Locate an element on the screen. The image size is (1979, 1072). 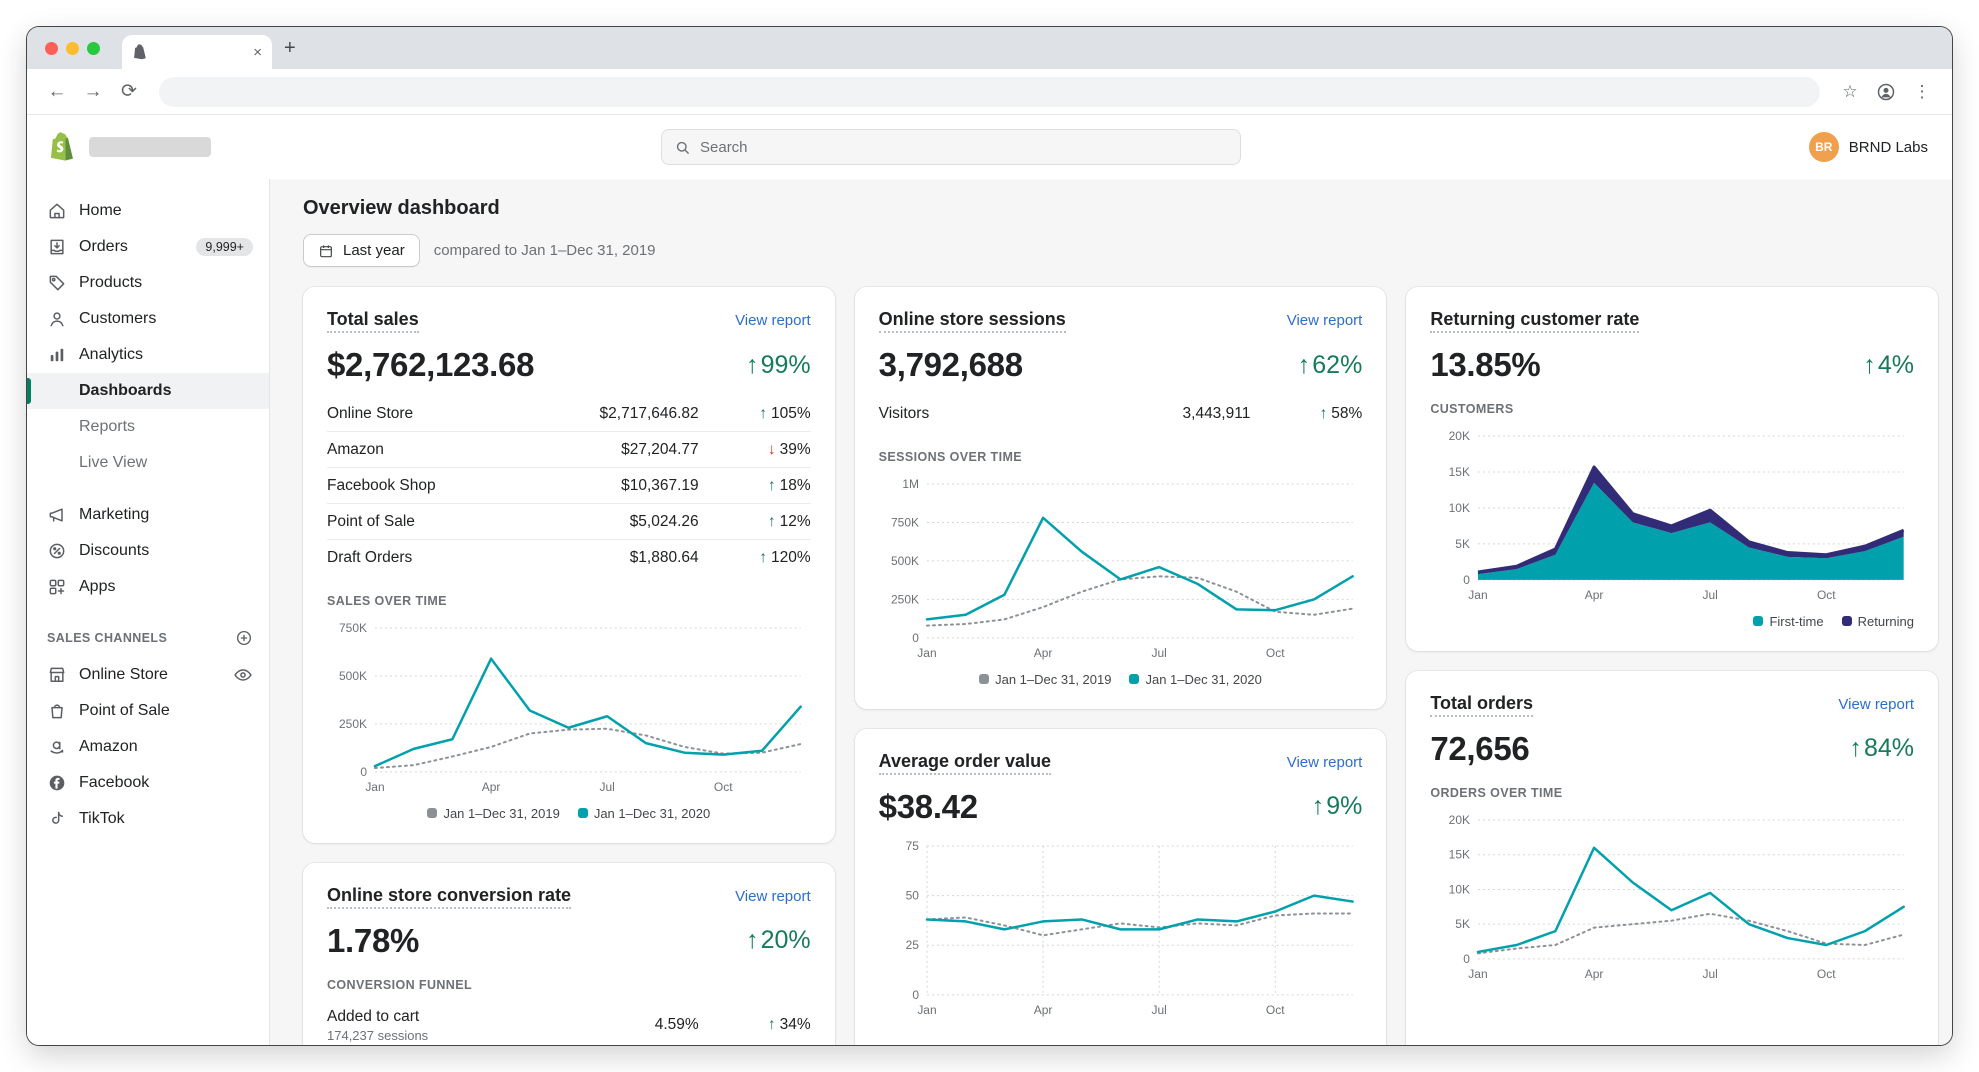
metric-delta: ↑ 62% is located at coordinates (1330, 364).